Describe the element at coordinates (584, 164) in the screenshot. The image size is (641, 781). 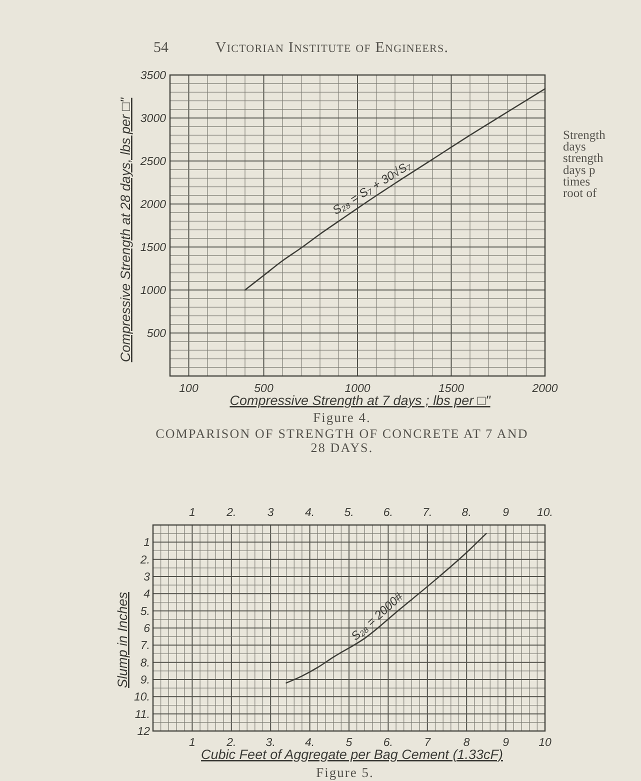
I see `text: Strength days strength days p times root of` at that location.